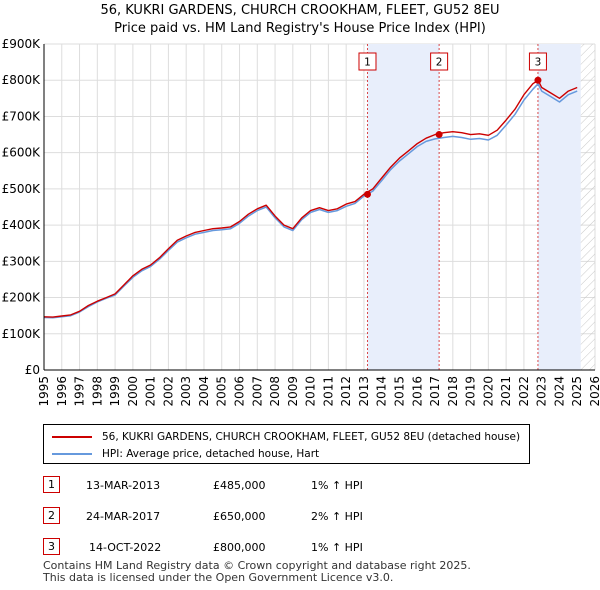 Image resolution: width=600 pixels, height=590 pixels. Describe the element at coordinates (72, 454) in the screenshot. I see `legend-swatch-hpi` at that location.